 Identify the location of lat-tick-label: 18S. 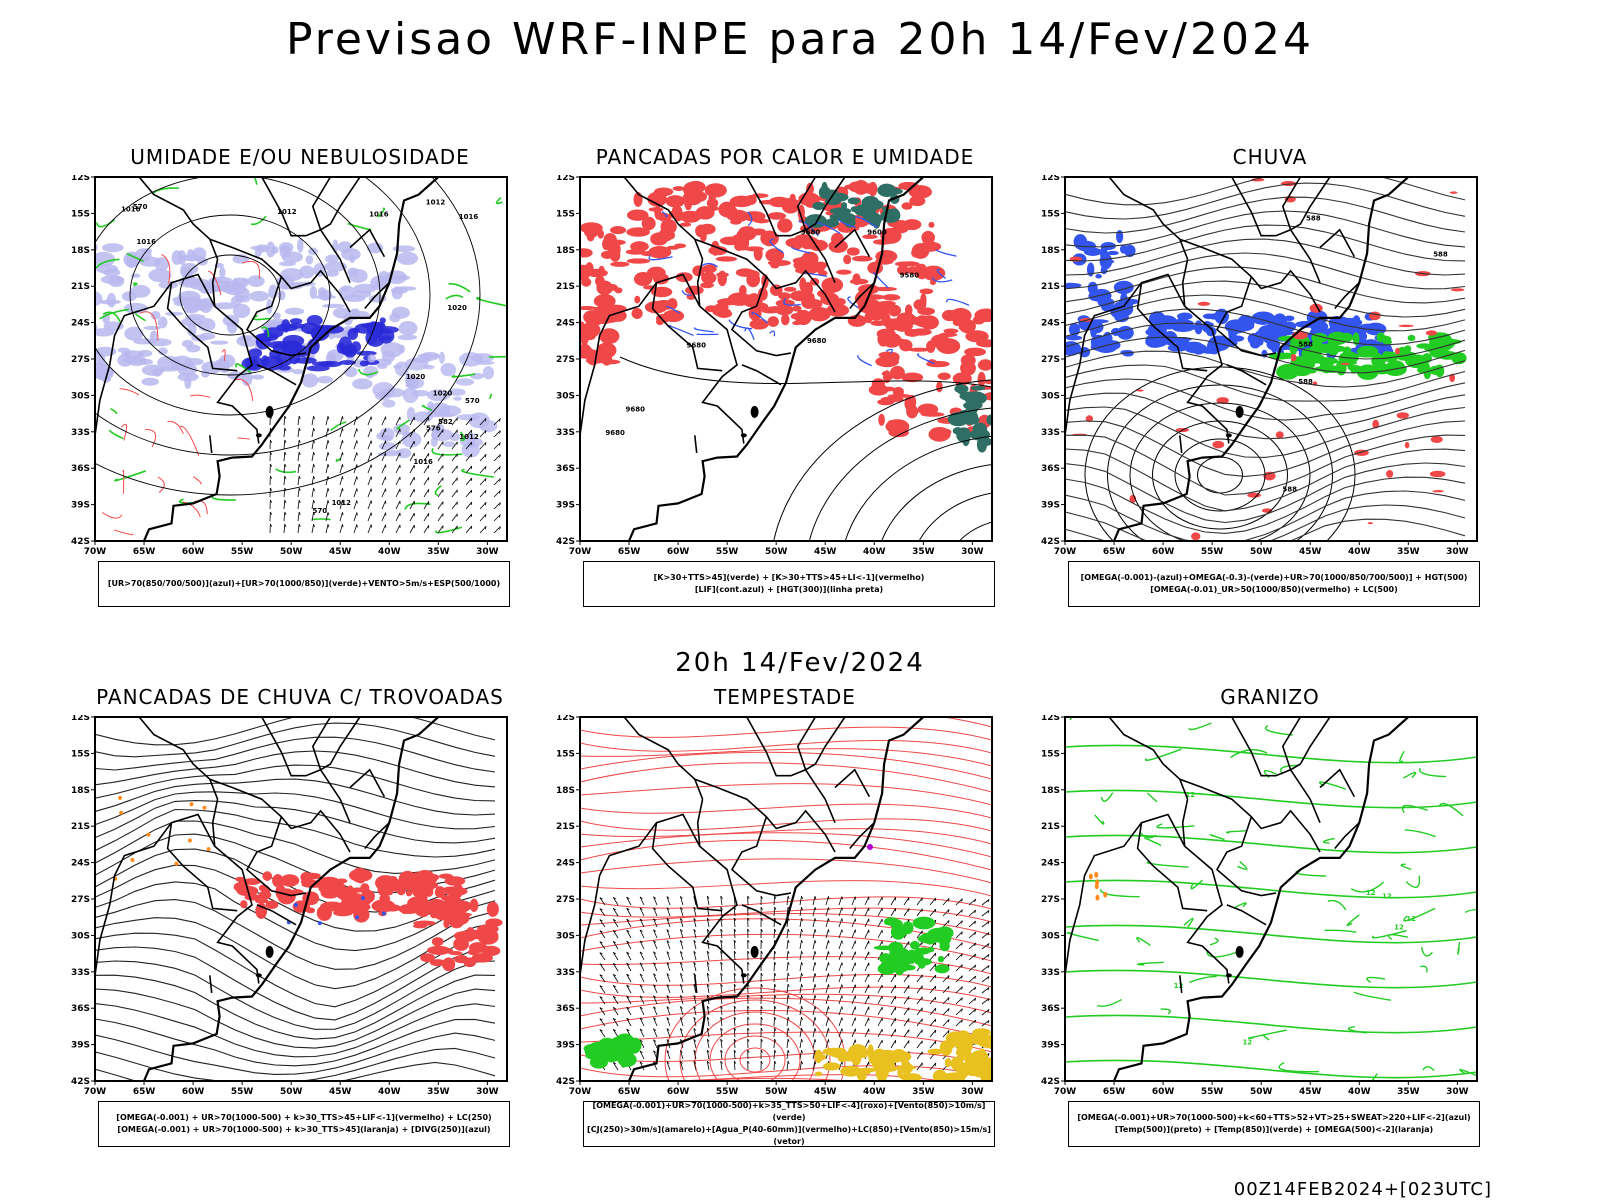
(1050, 251).